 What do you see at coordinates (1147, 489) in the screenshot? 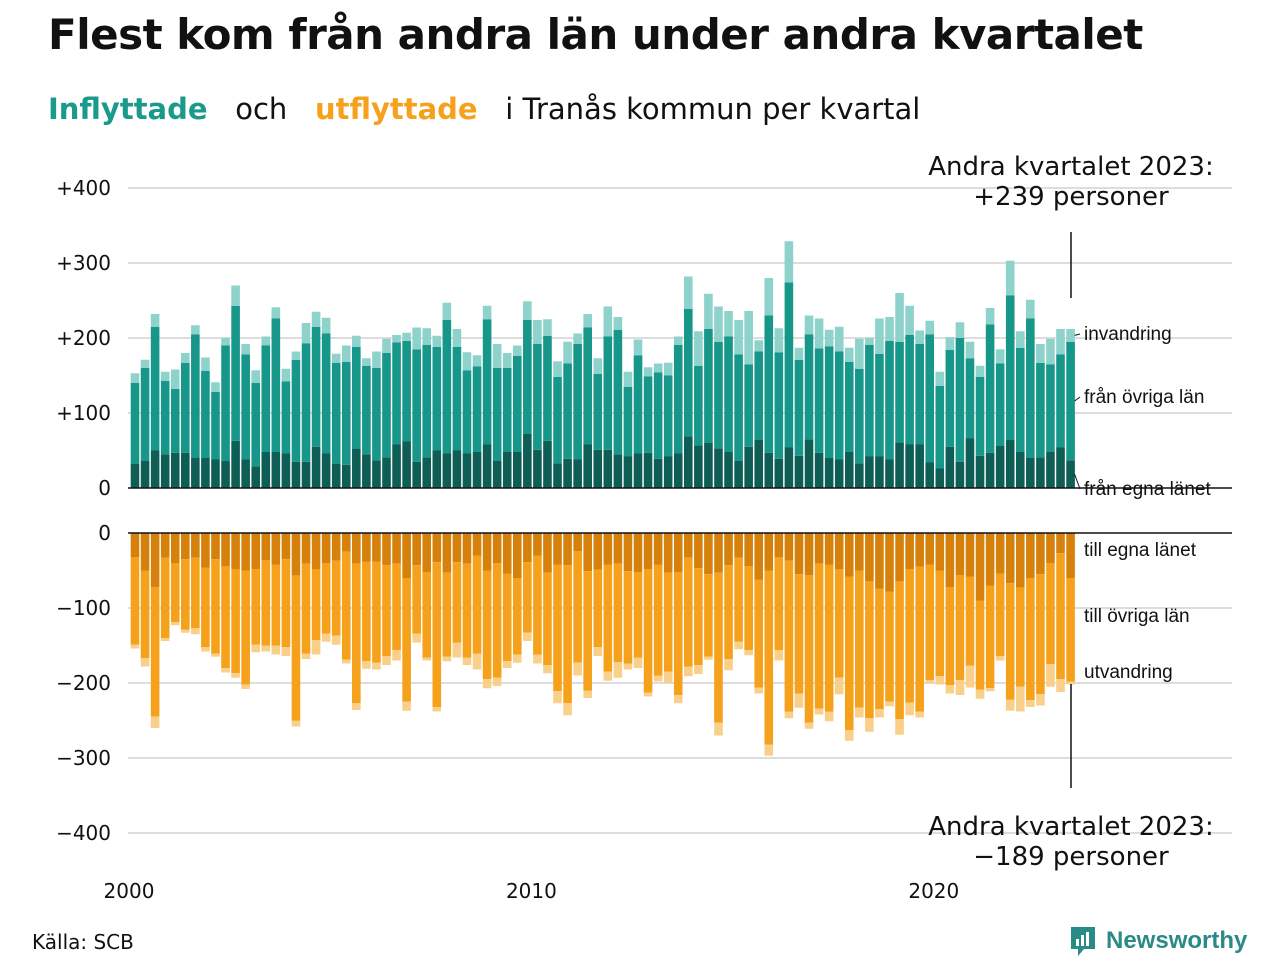
I see `label-in-own: från egna länet` at bounding box center [1147, 489].